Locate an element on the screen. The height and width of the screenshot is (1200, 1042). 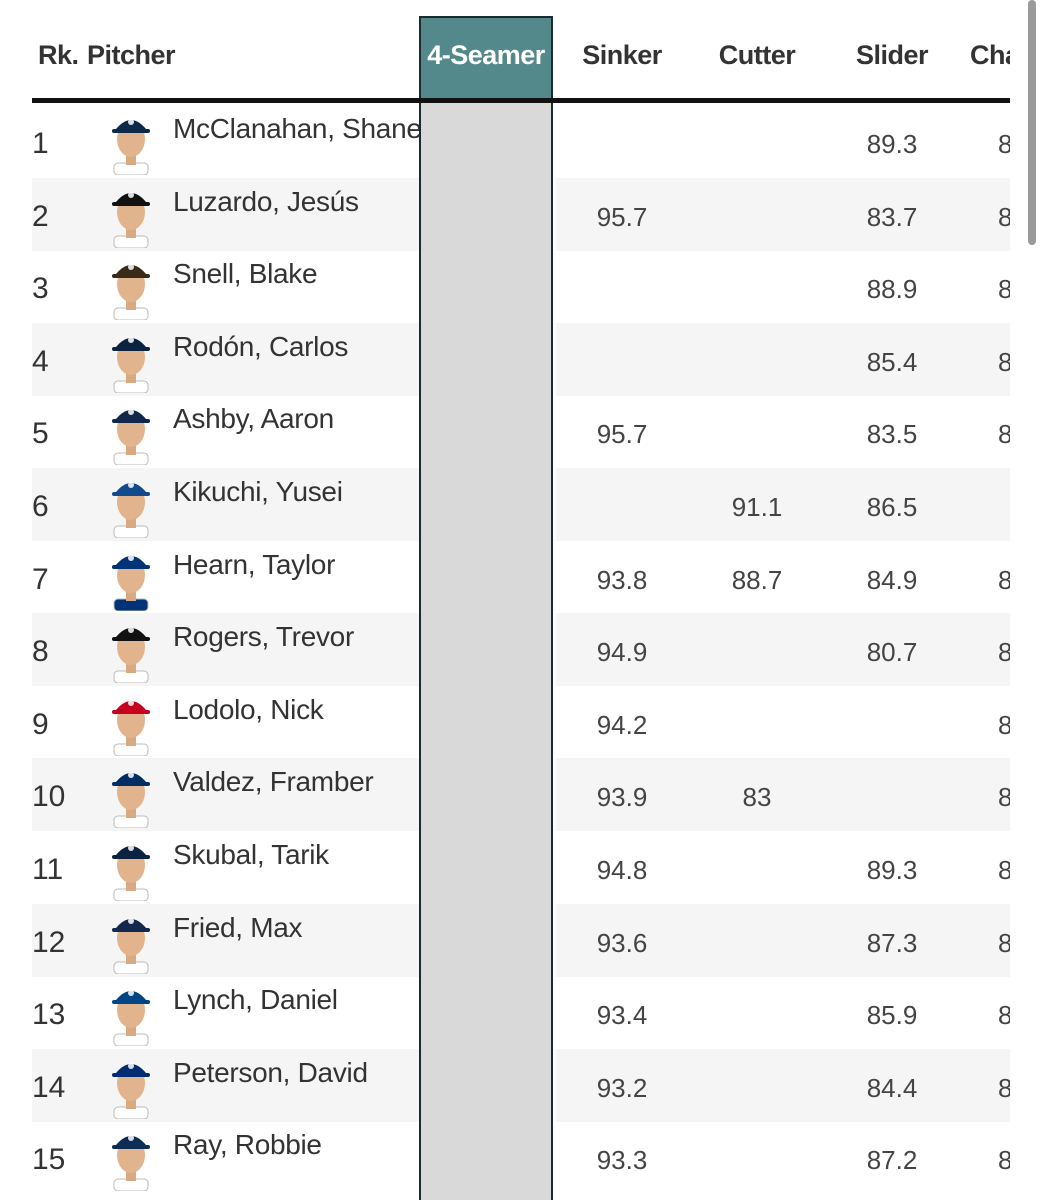
sinker-value: 94.9 is located at coordinates (622, 652).